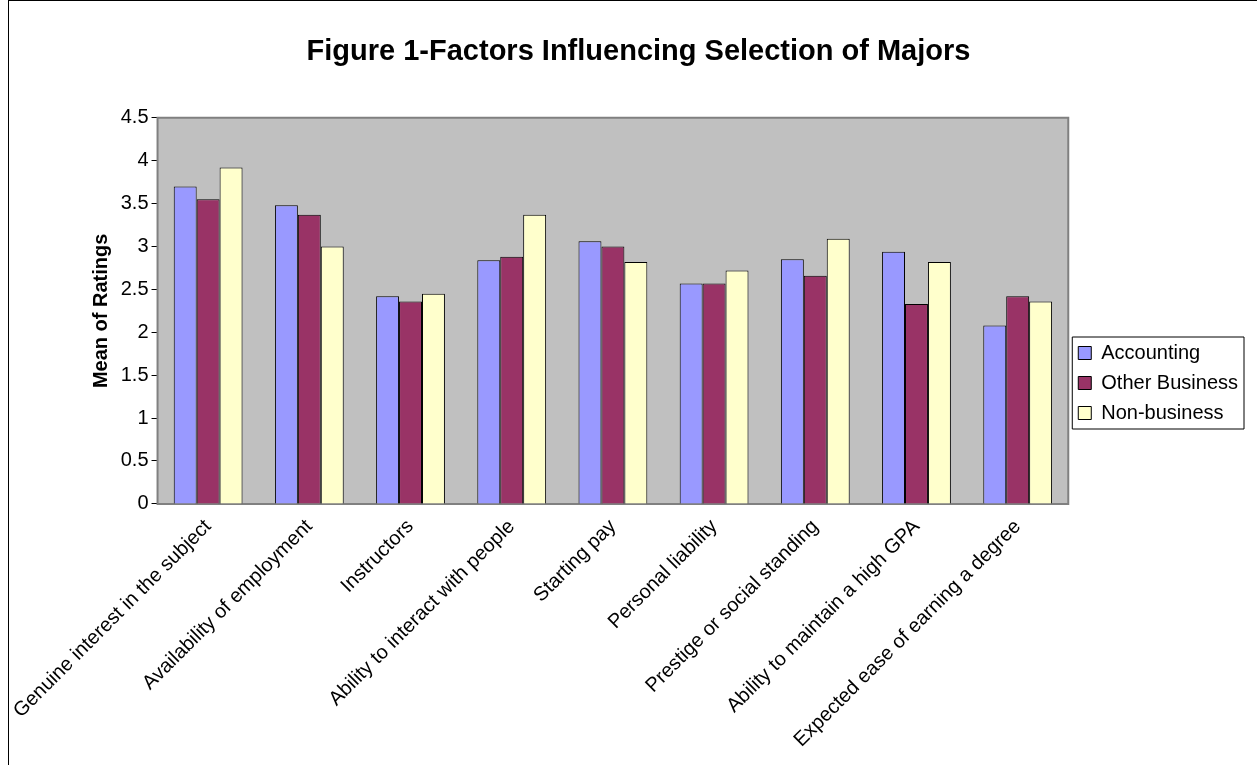 This screenshot has height=765, width=1257. I want to click on y-tick-label: 1, so click(143, 416).